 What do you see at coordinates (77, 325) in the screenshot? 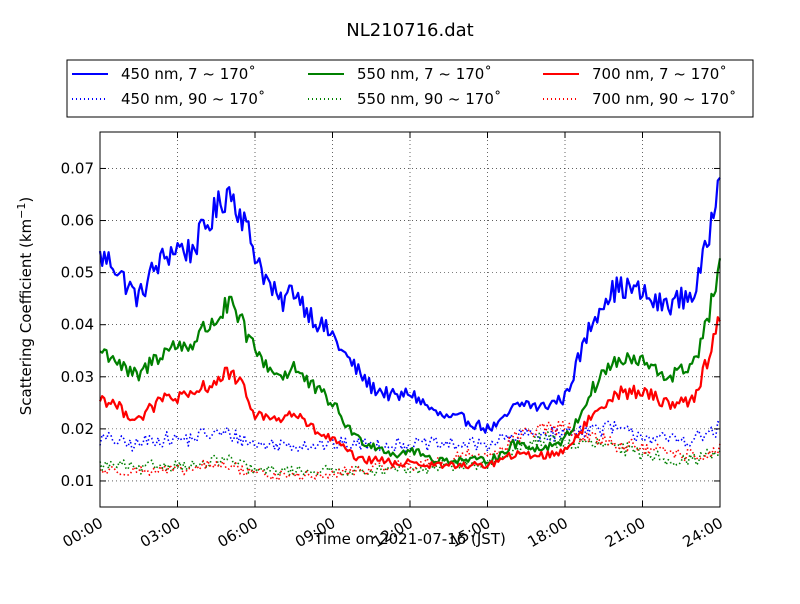
I see `y-tick-label: 0.04` at bounding box center [77, 325].